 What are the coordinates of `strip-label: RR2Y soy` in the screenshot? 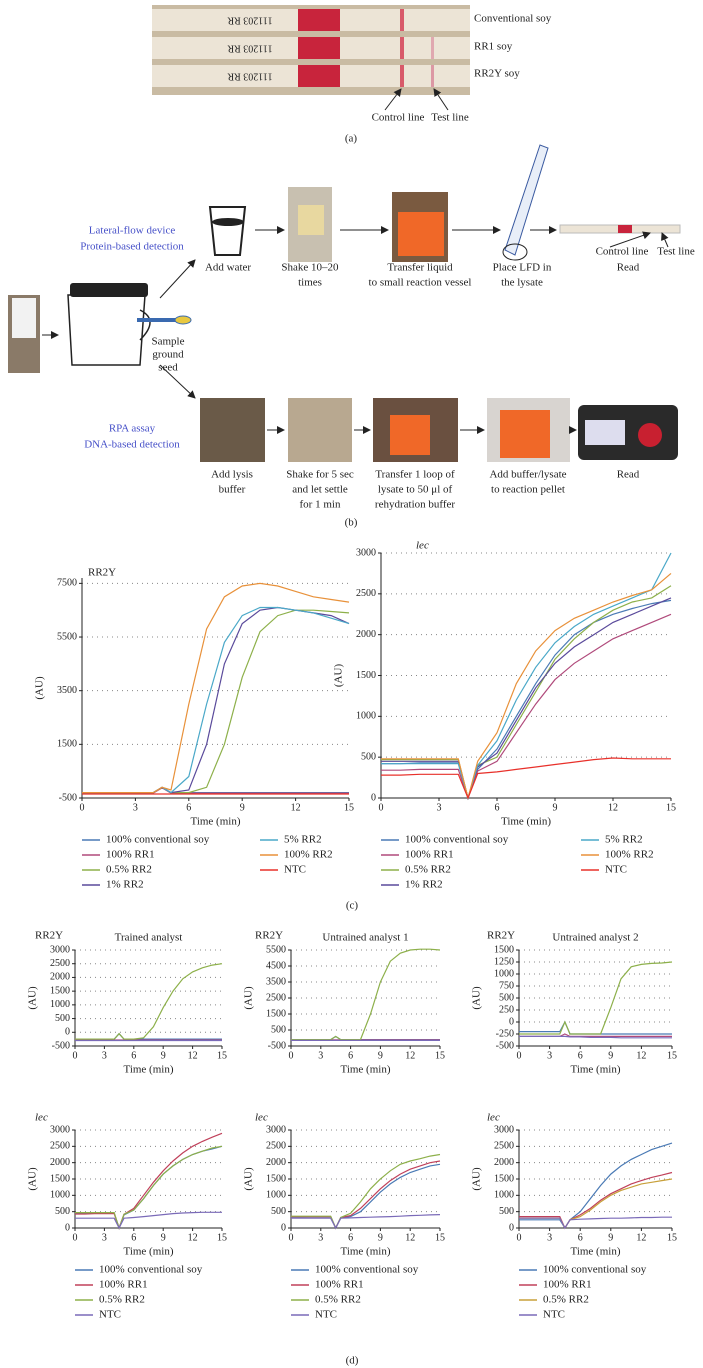 It's located at (497, 74).